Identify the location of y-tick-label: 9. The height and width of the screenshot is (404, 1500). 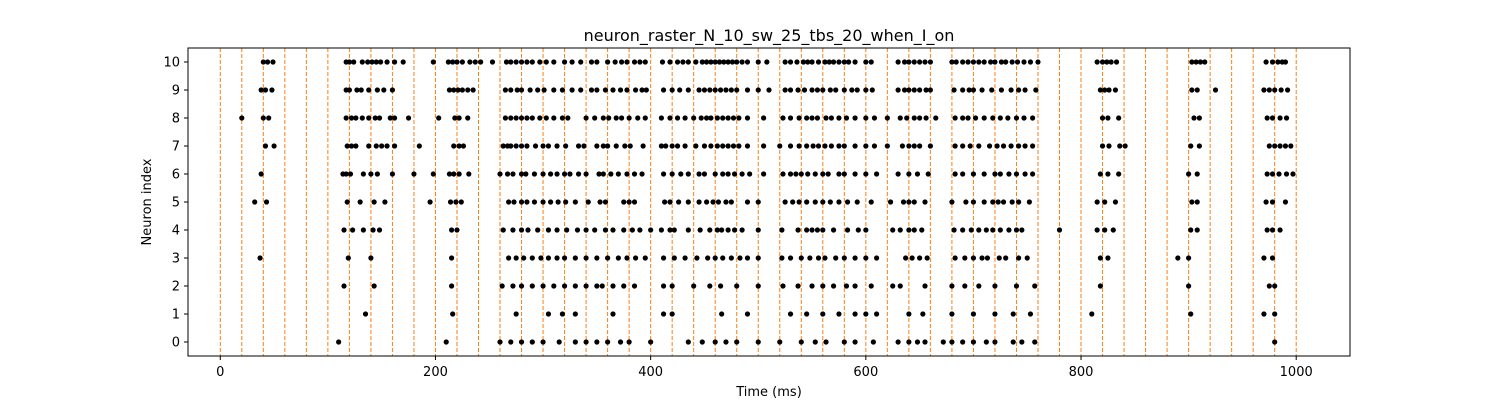
(176, 91).